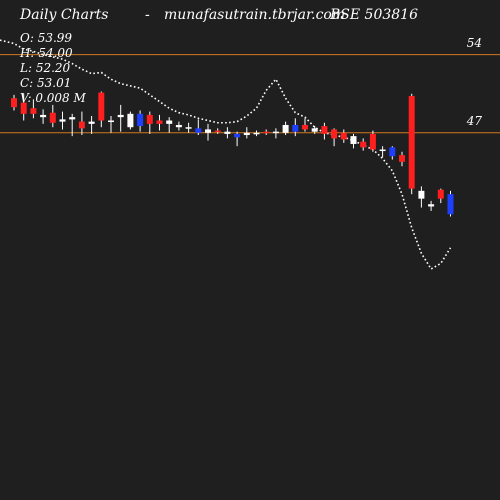  What do you see at coordinates (46, 53) in the screenshot?
I see `high-value: H: 54.00` at bounding box center [46, 53].